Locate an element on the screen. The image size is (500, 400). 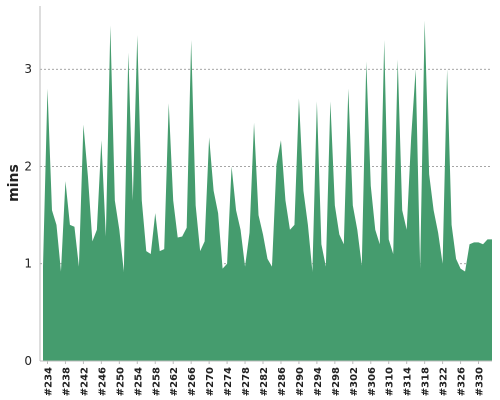
x-tick-label: #298 is located at coordinates (336, 381).